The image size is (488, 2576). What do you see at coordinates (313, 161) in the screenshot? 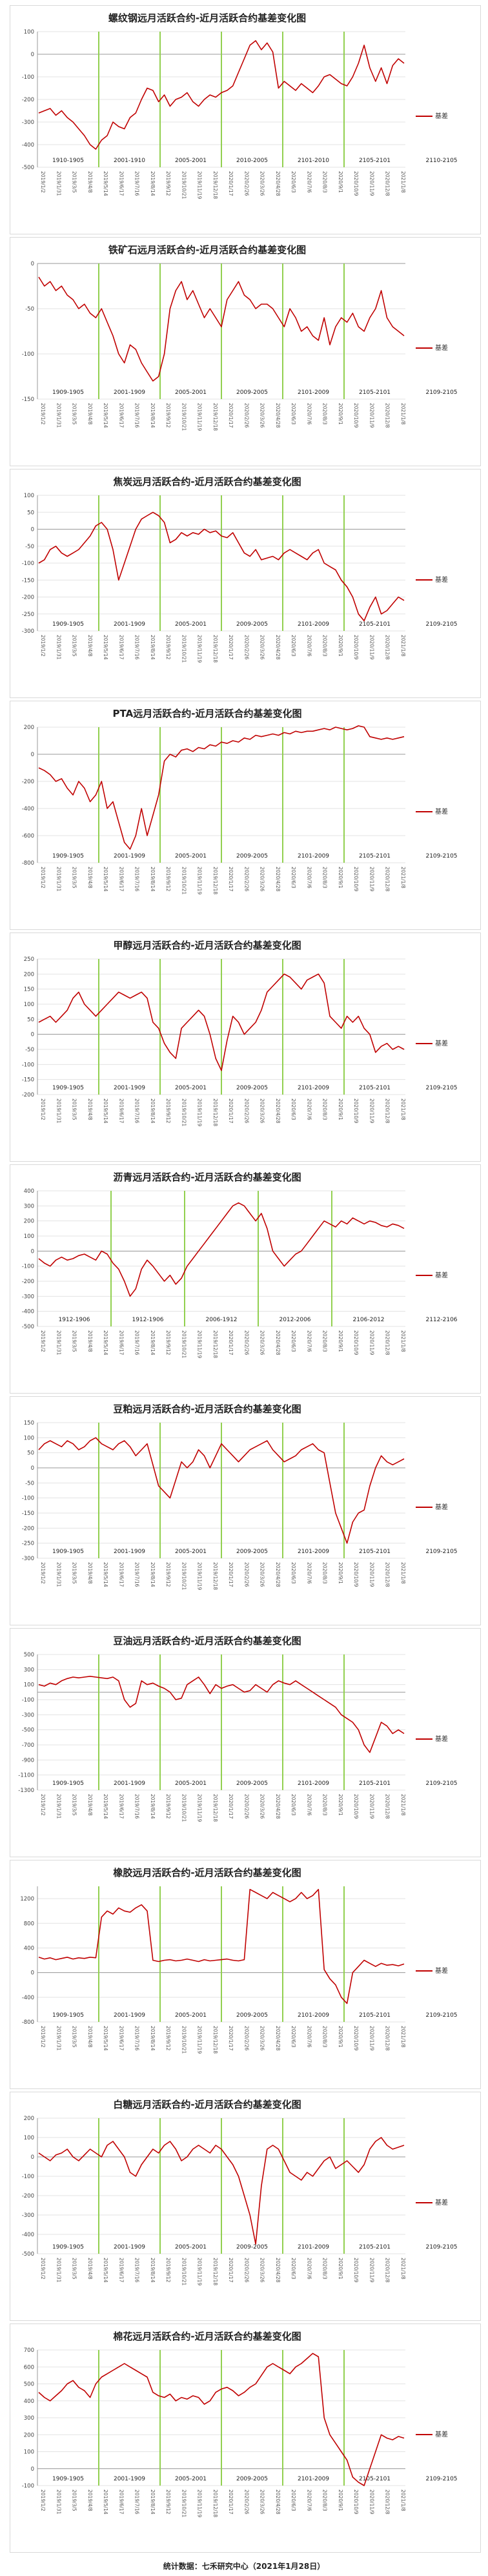
I see `roll-period-label: 2101-2010` at bounding box center [313, 161].